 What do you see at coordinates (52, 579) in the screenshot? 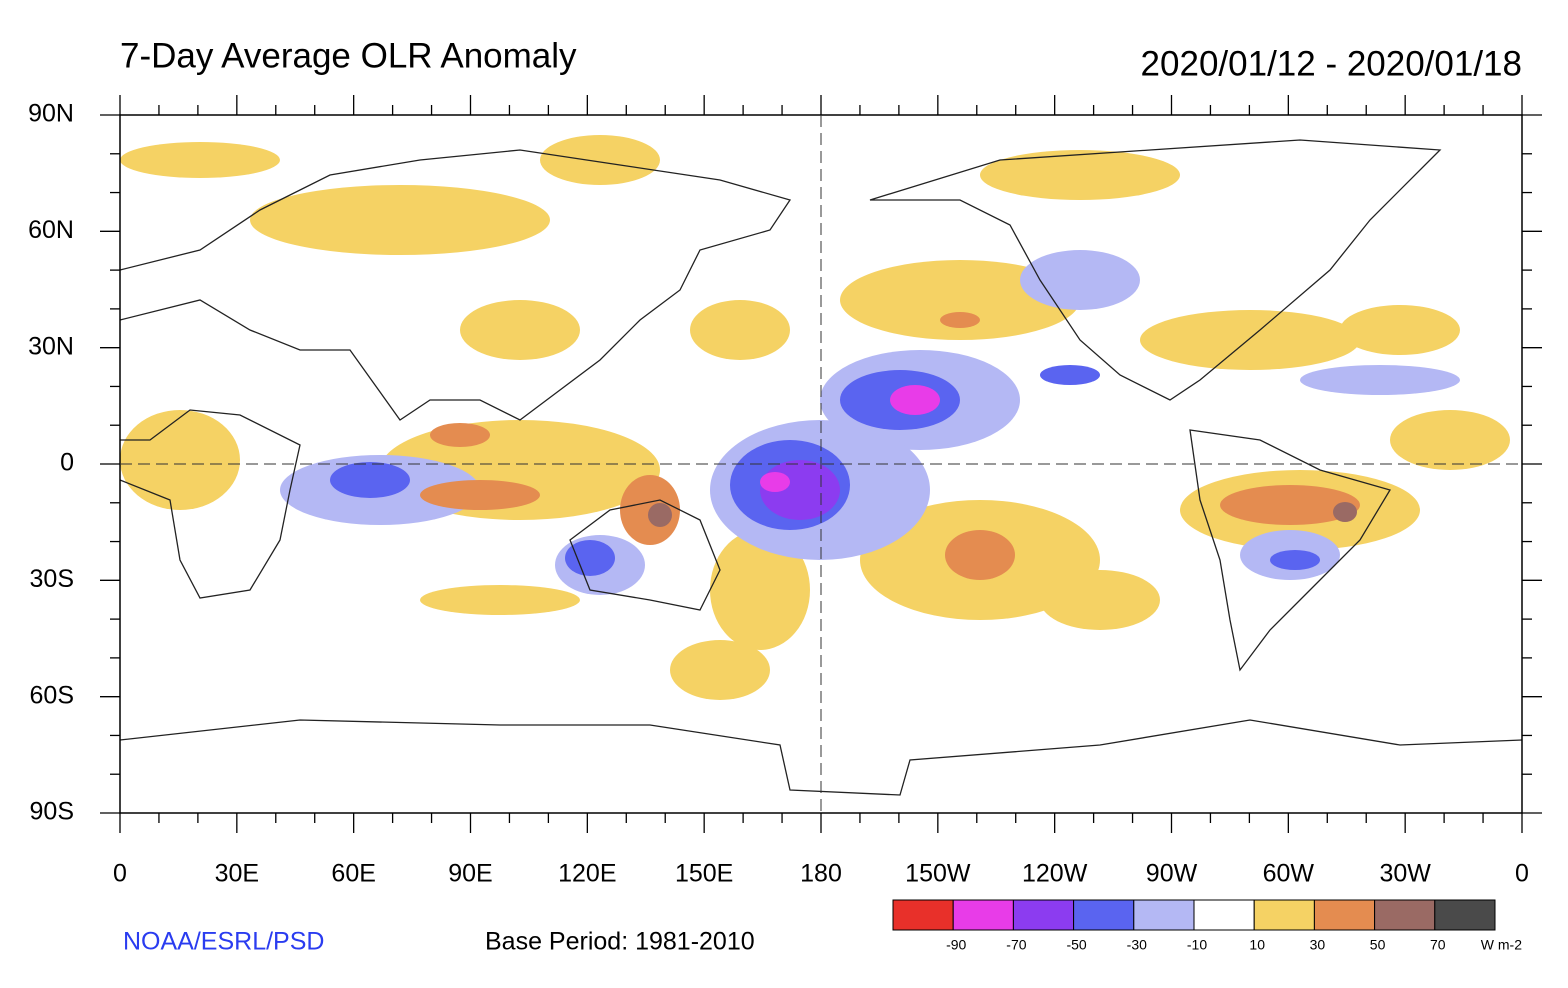
I see `lat-label: 30S` at bounding box center [52, 579].